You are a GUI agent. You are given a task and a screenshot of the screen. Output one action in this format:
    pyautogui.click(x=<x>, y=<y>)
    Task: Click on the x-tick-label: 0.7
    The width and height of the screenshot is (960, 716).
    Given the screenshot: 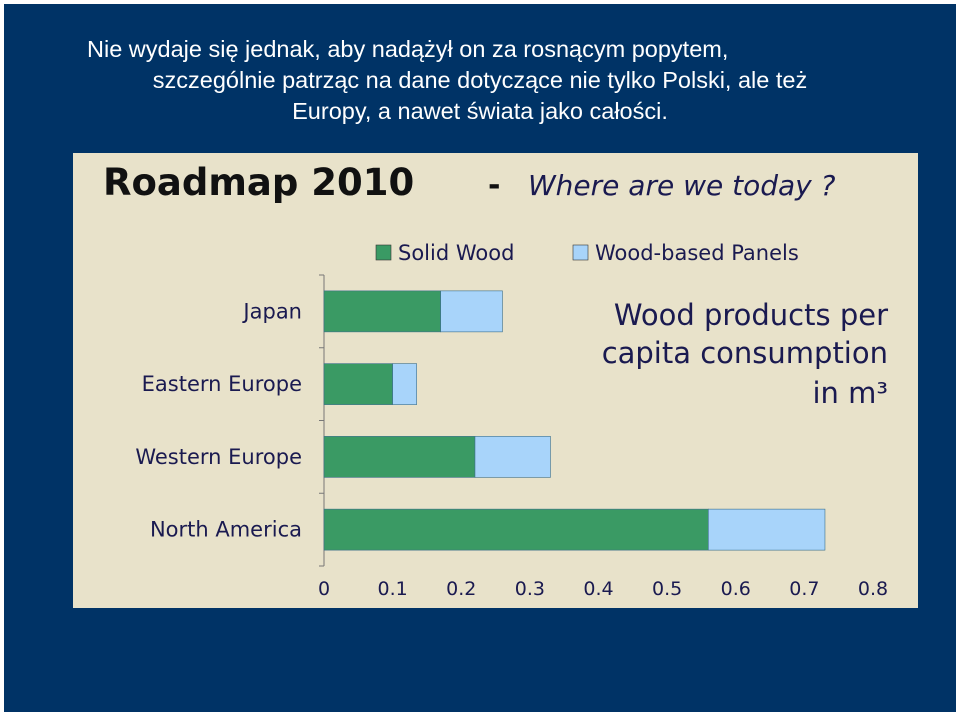 What is the action you would take?
    pyautogui.click(x=804, y=589)
    